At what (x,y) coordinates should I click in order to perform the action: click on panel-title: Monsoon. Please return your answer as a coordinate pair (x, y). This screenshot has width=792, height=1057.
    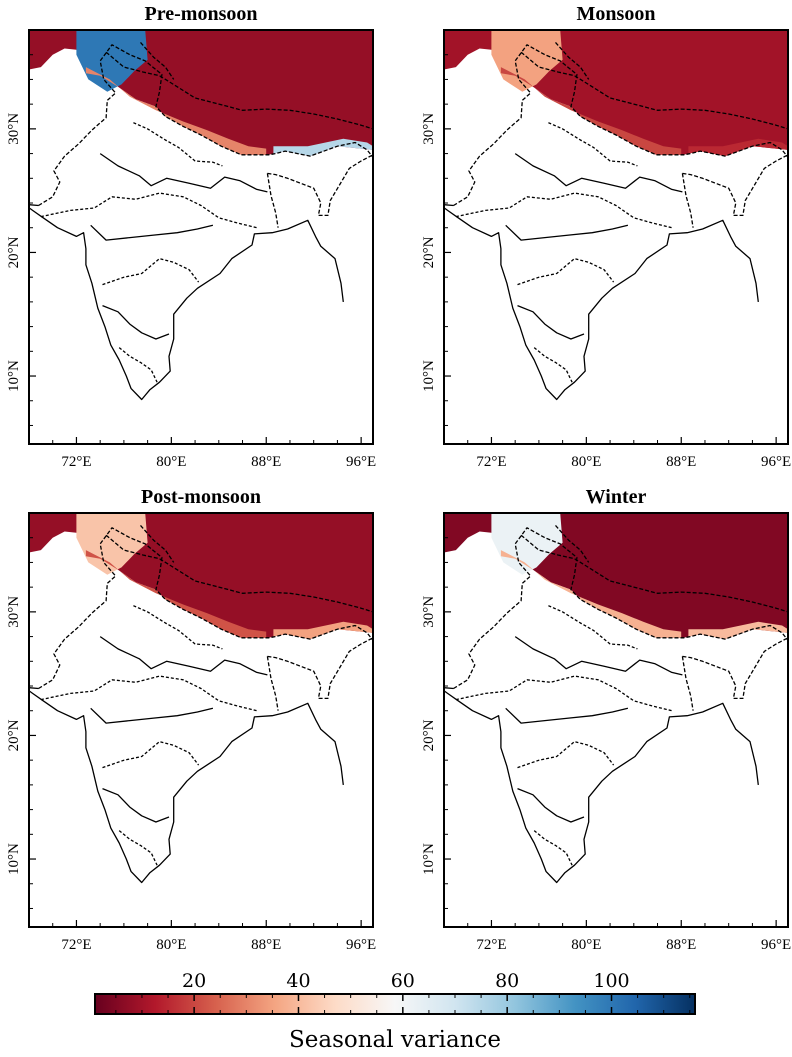
    Looking at the image, I should click on (616, 14).